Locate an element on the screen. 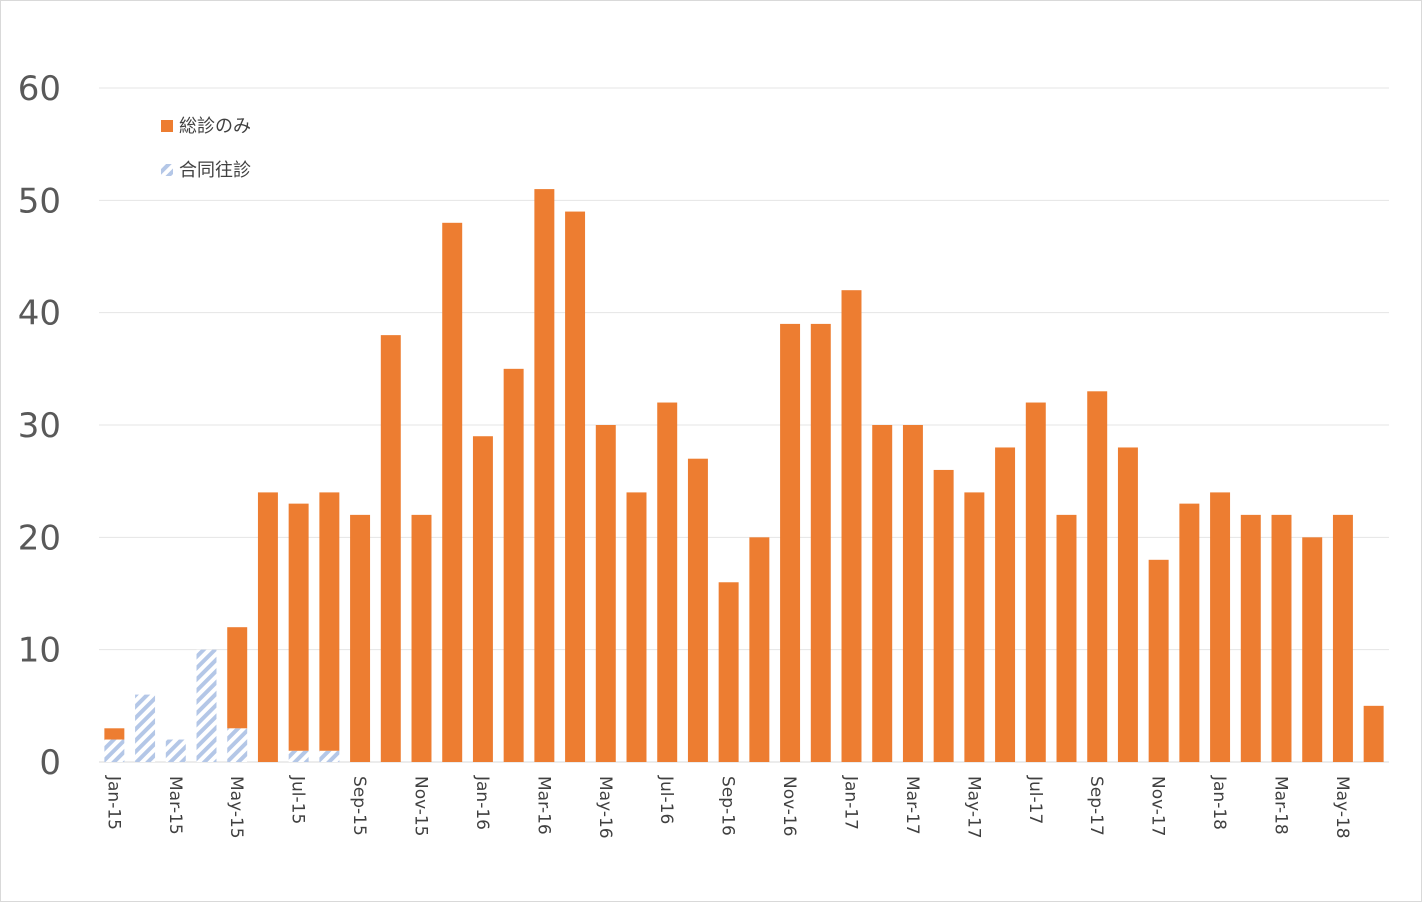 The width and height of the screenshot is (1422, 902). legend-label: 総診のみ is located at coordinates (215, 126).